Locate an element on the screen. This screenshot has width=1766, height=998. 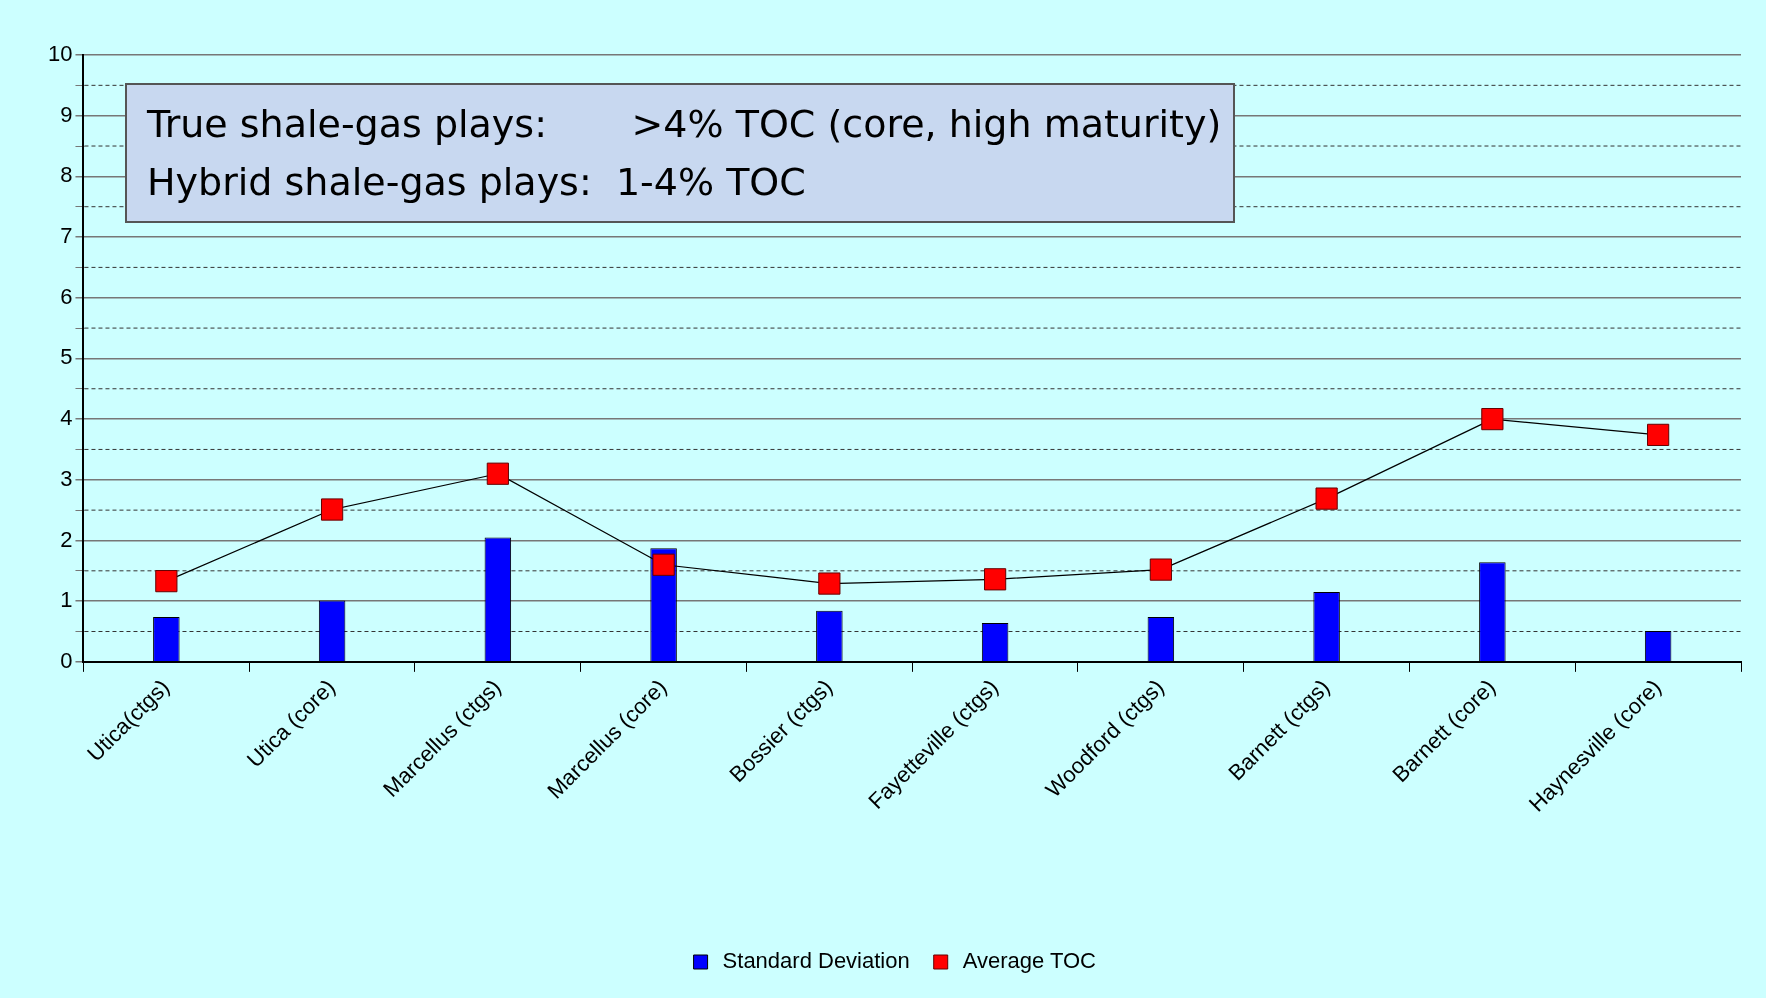
y-tick-label: 5 is located at coordinates (66, 357).